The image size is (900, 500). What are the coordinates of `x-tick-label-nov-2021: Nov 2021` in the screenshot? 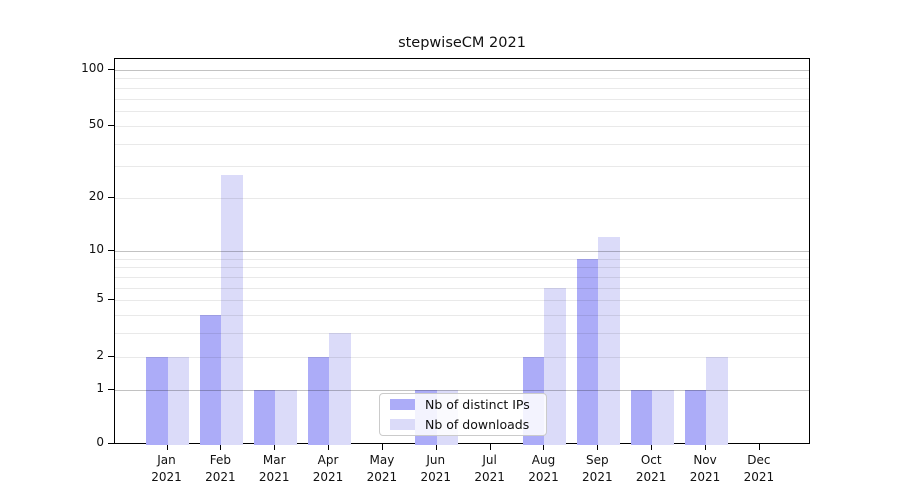 It's located at (705, 468).